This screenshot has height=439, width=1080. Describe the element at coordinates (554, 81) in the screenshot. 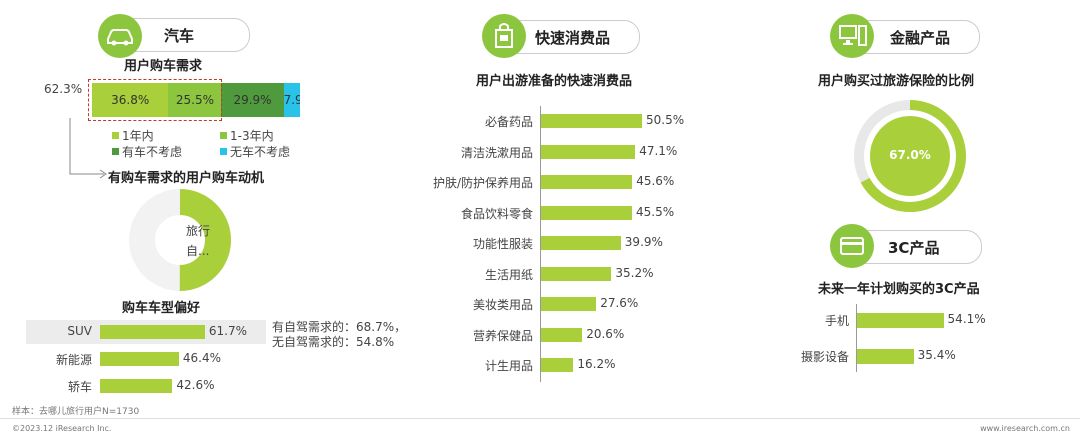

I see `fmcg-title: 用户出游准备的快速消费品` at that location.